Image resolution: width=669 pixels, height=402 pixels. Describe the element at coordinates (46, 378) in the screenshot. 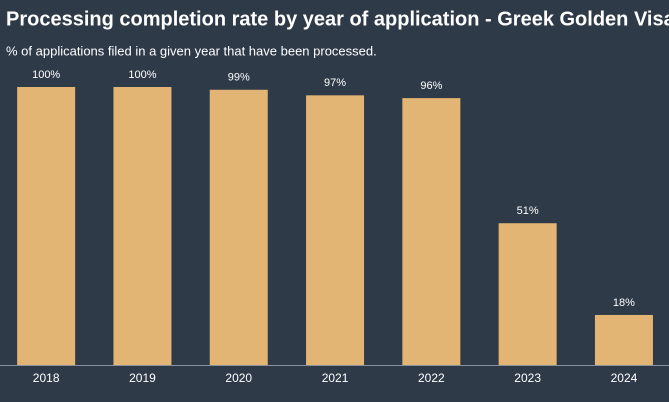

I see `x-tick-label: 2018` at that location.